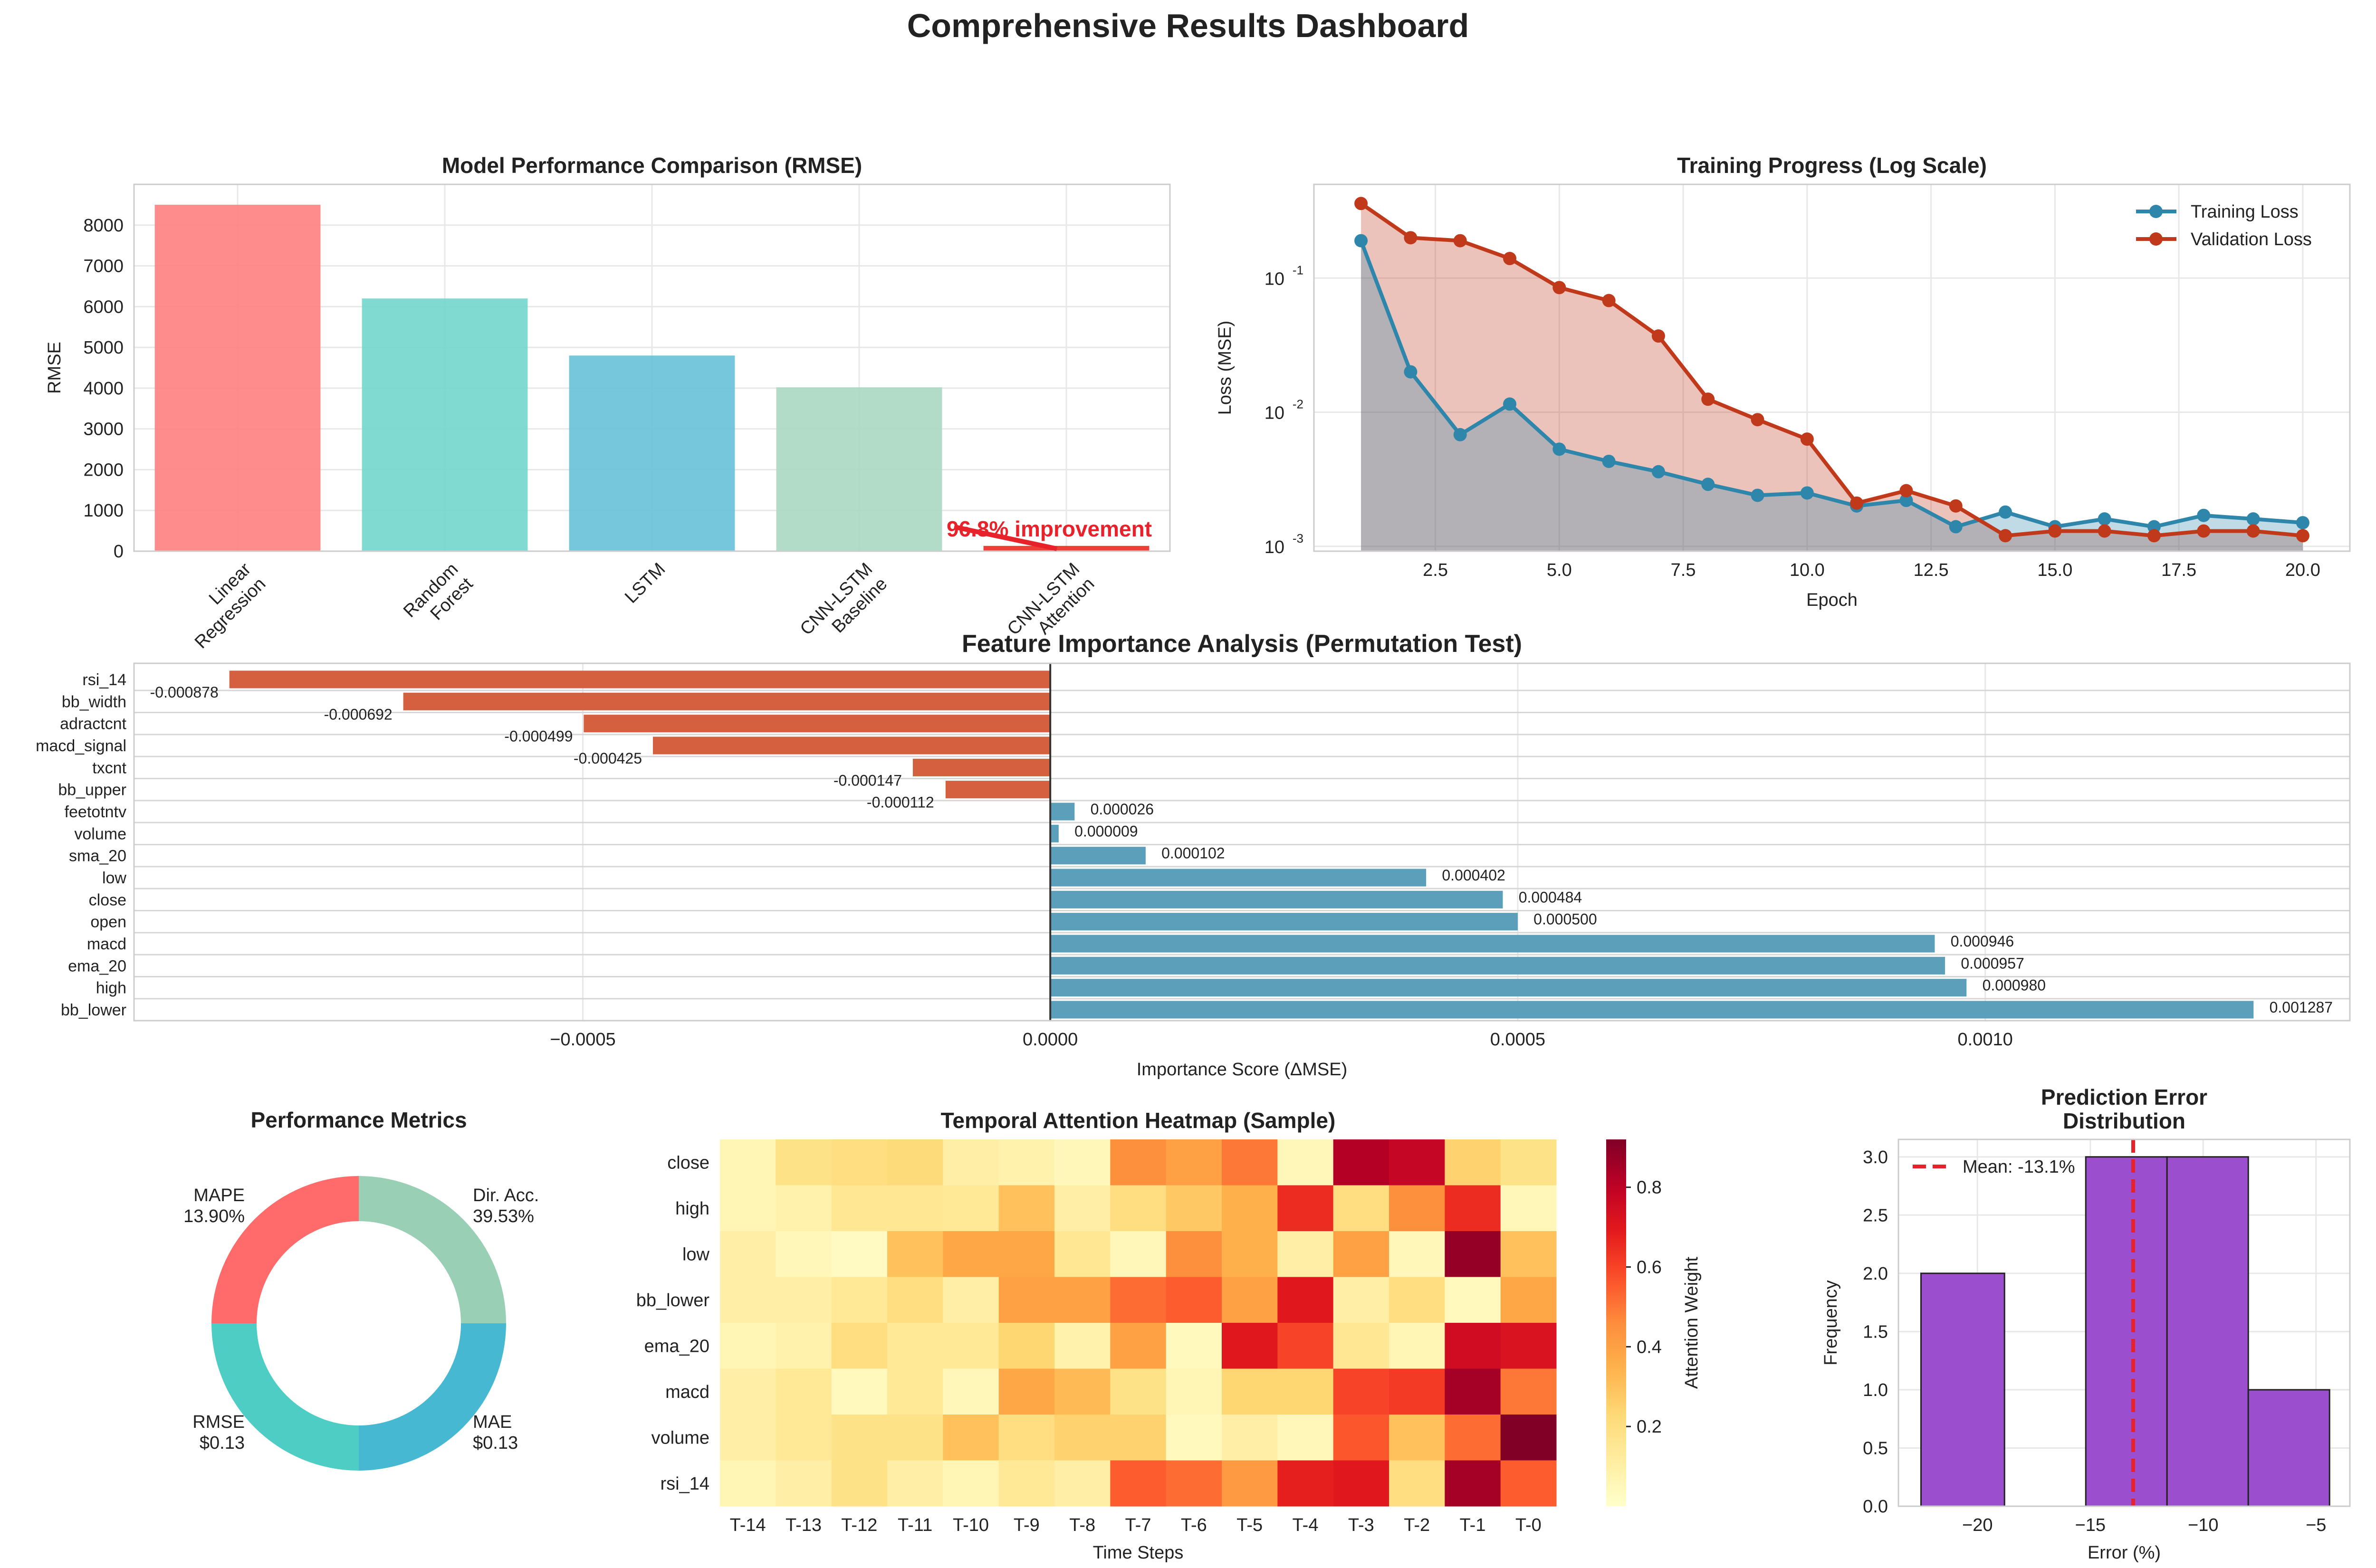 The height and width of the screenshot is (1568, 2376). What do you see at coordinates (219, 1195) in the screenshot?
I see `metrics-slice-name: MAPE` at bounding box center [219, 1195].